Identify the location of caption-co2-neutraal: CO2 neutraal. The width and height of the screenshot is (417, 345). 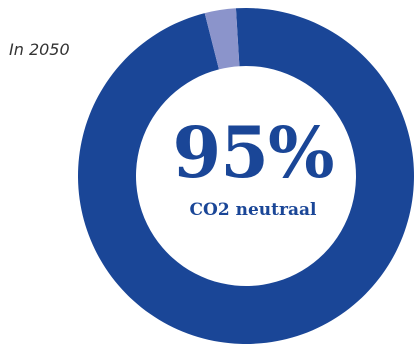
(253, 210).